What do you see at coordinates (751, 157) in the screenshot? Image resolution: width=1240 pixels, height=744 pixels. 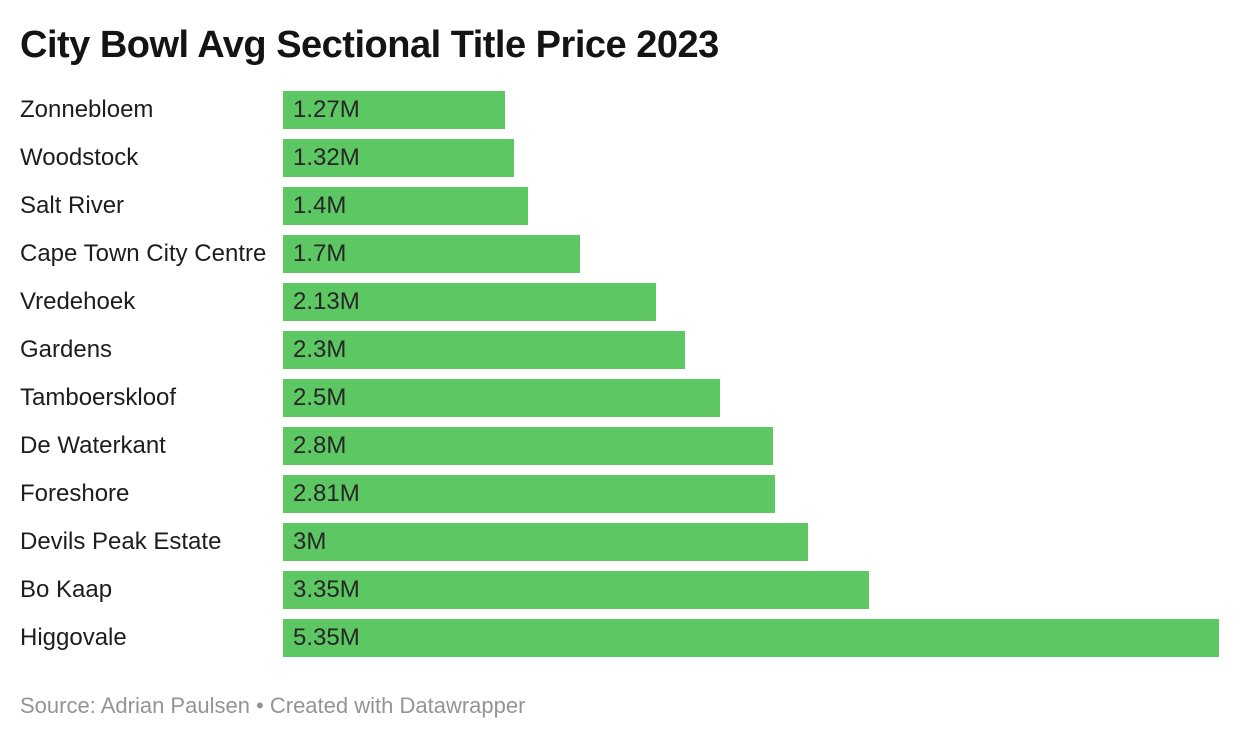 I see `bar-track: 1.32M` at bounding box center [751, 157].